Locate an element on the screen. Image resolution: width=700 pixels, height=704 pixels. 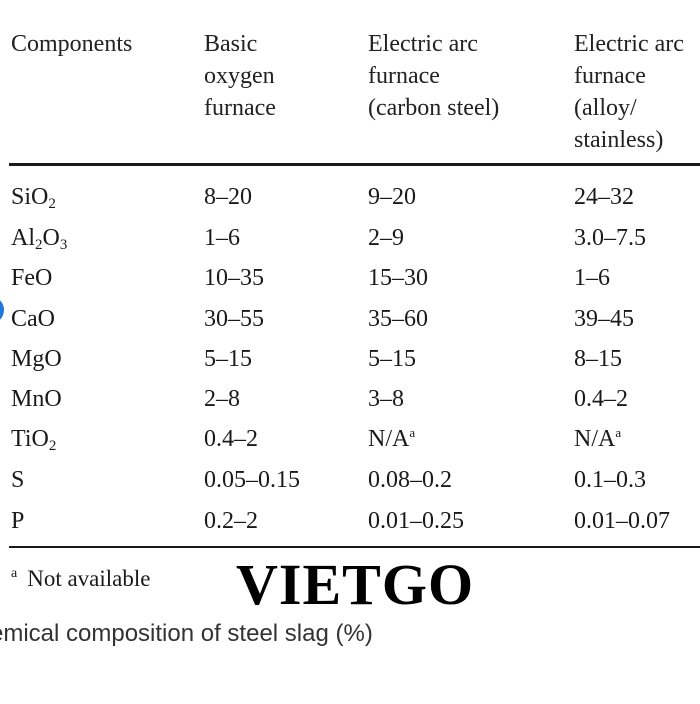
component-cell: FeO is located at coordinates (32, 278).